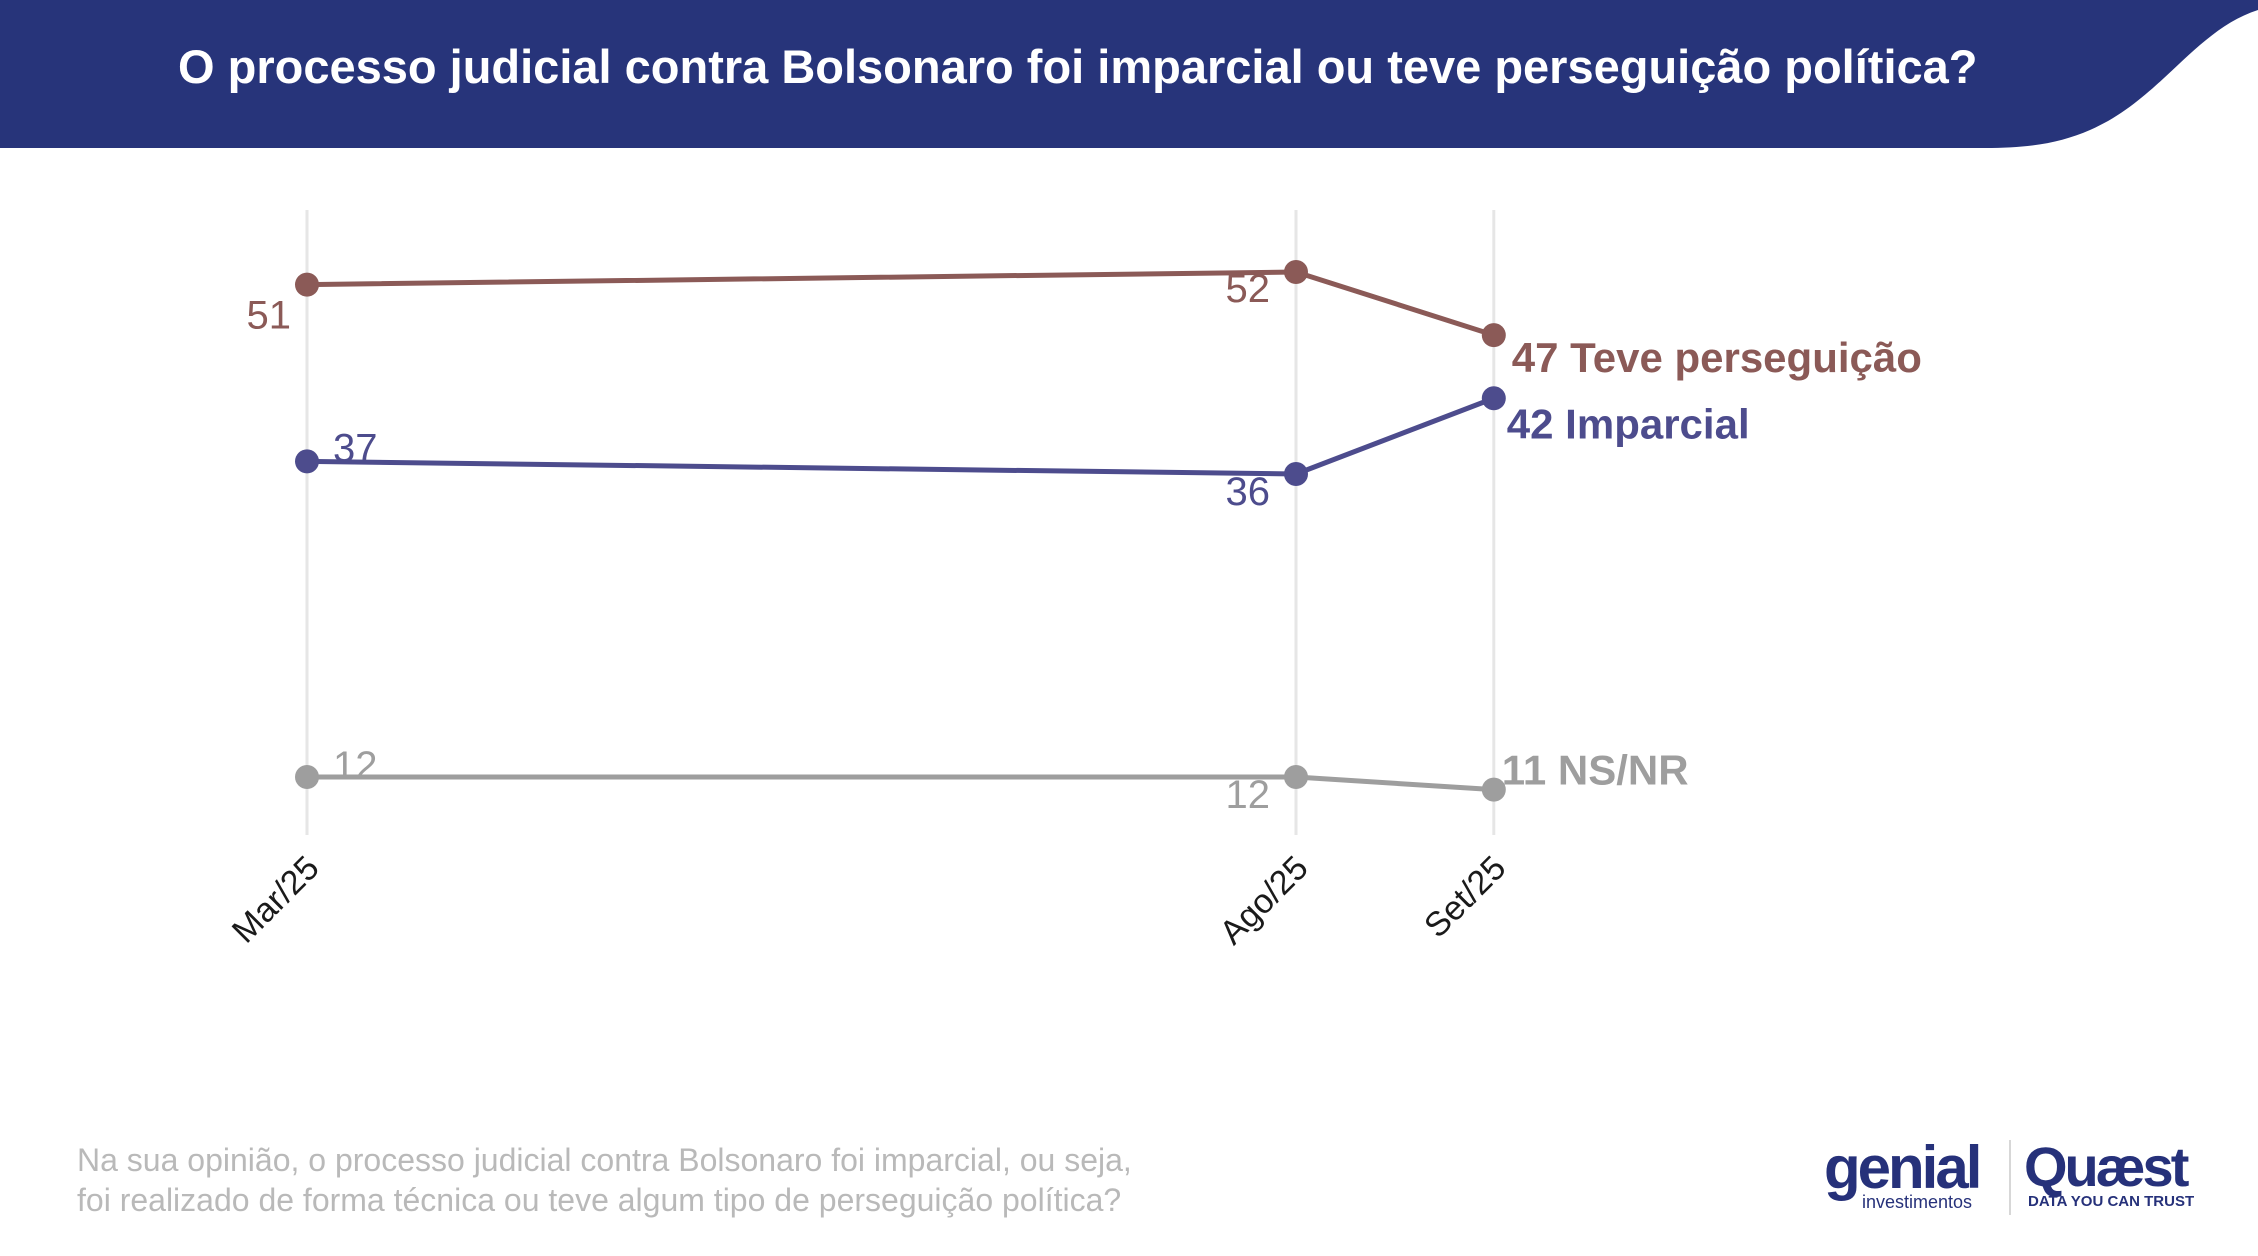  What do you see at coordinates (1465, 897) in the screenshot?
I see `x-tick-label: Set/25` at bounding box center [1465, 897].